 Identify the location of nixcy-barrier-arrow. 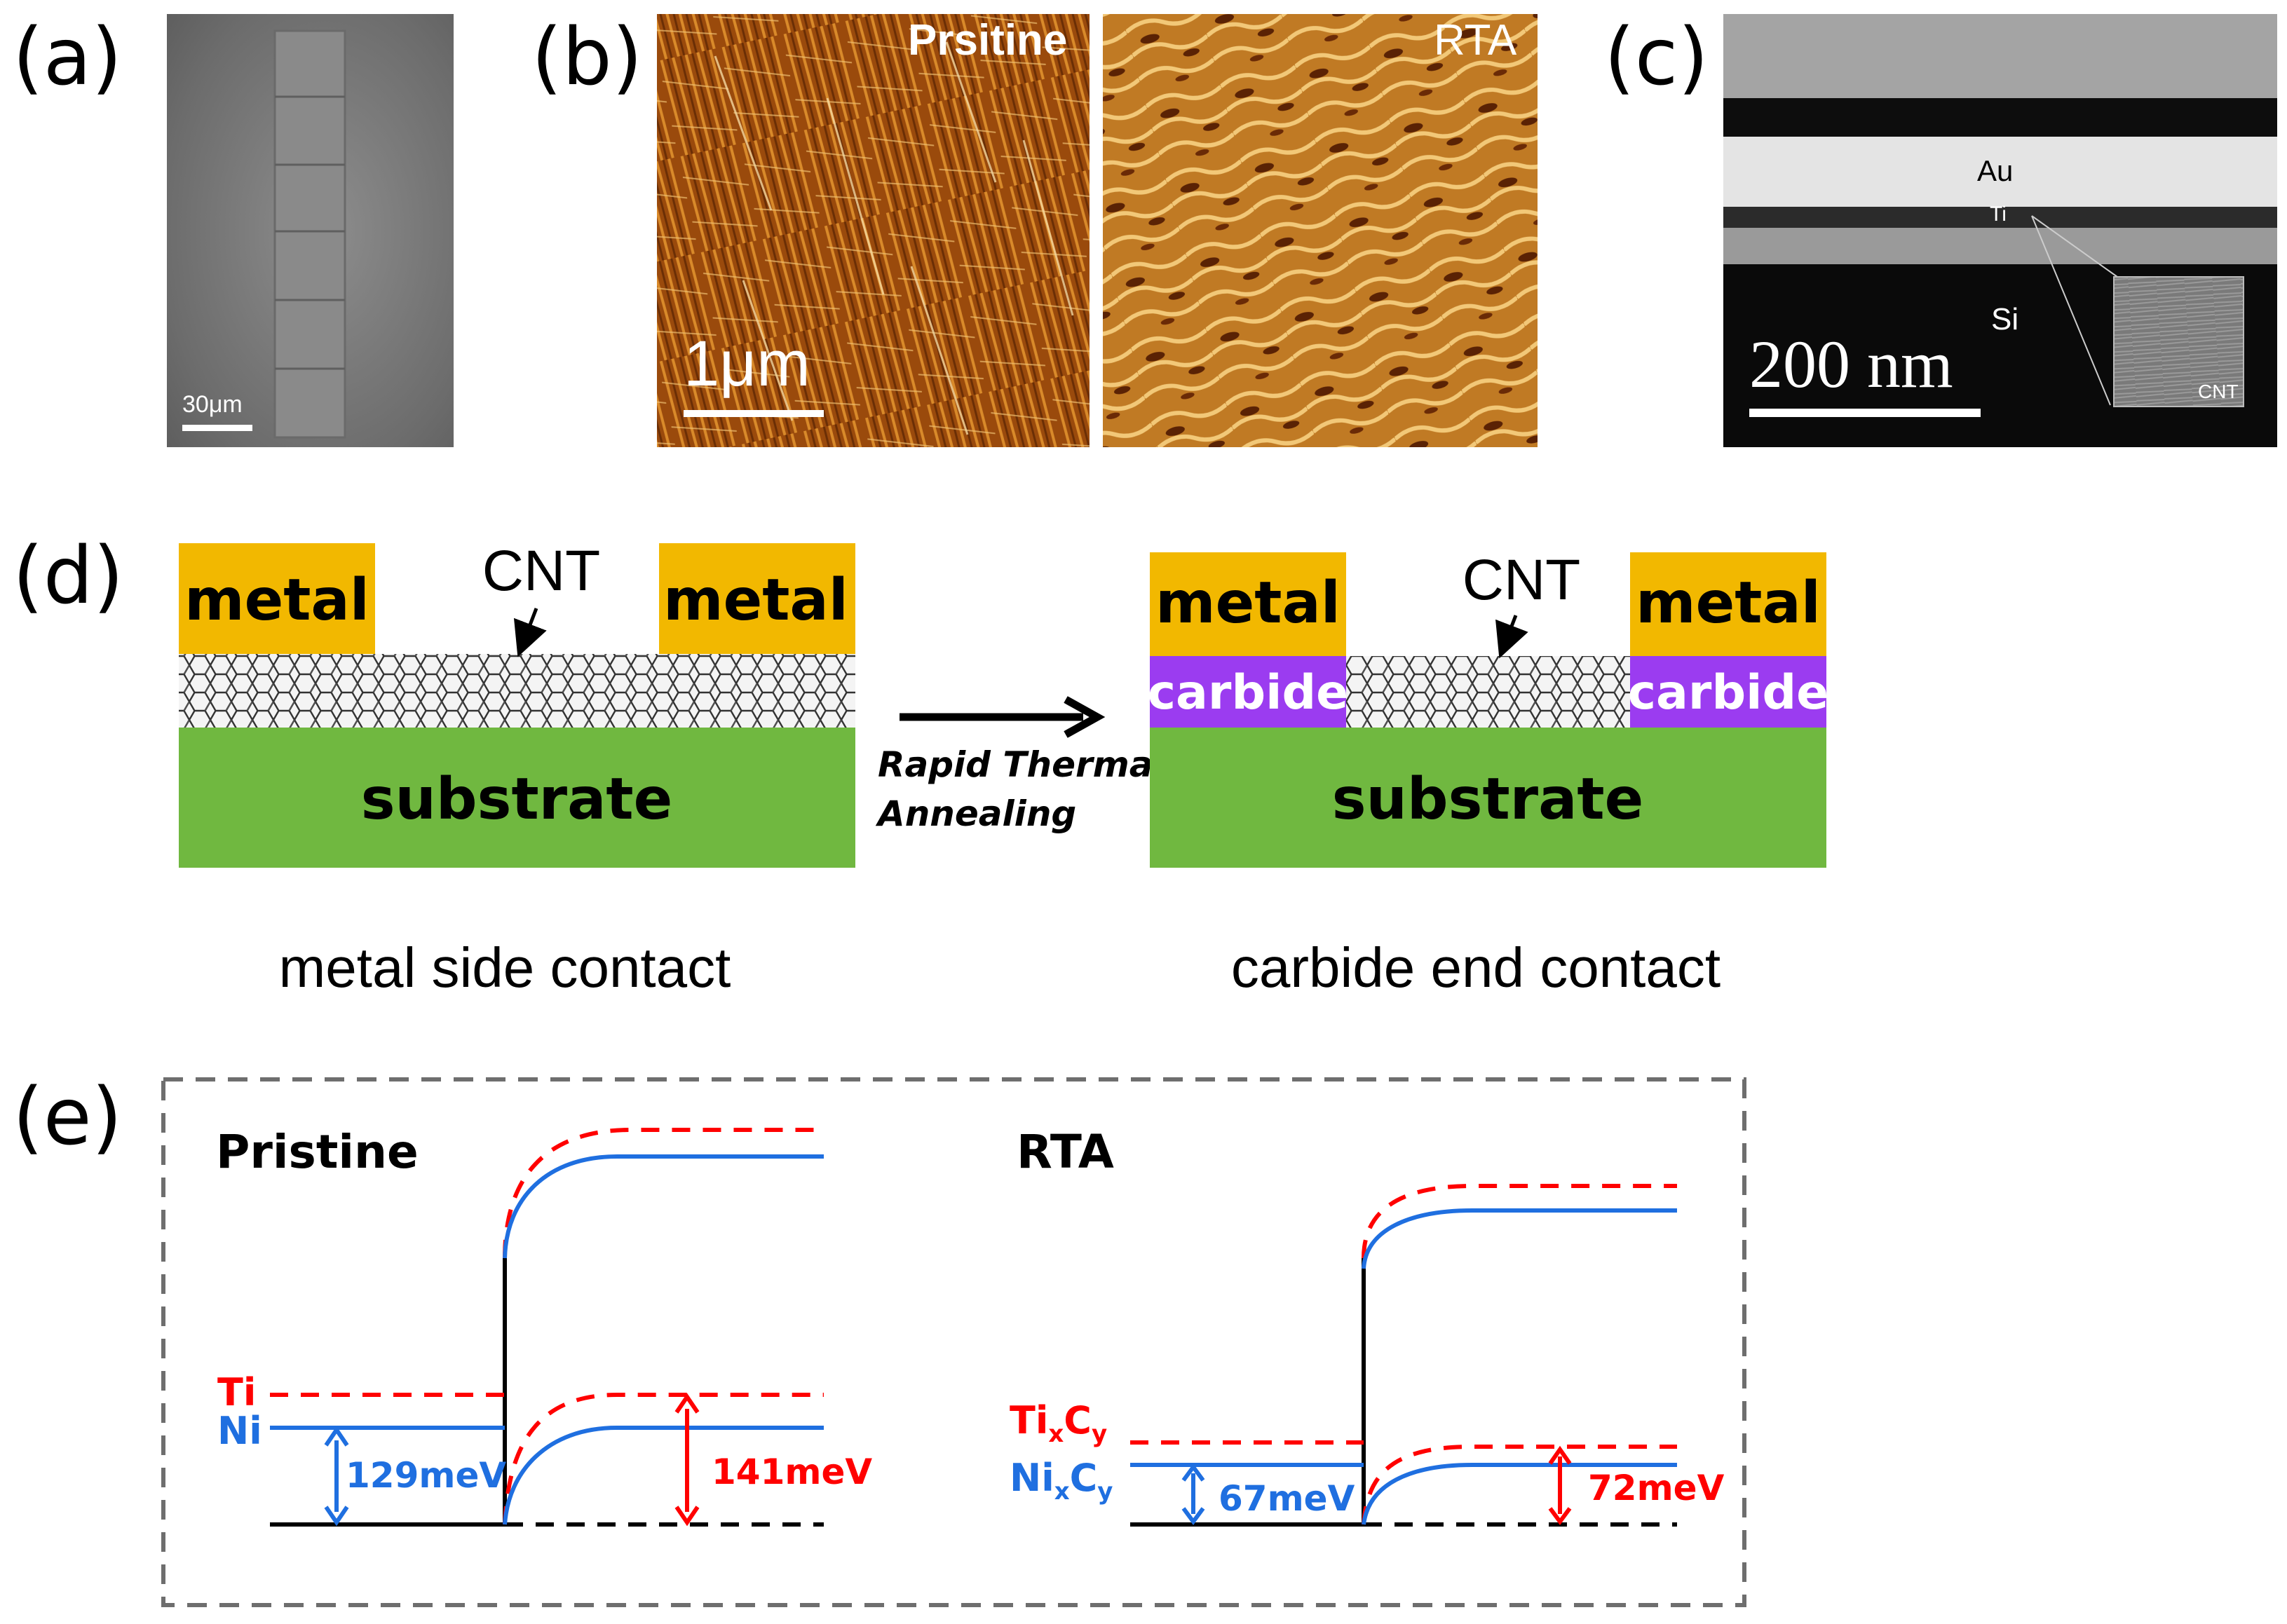
(1193, 1495).